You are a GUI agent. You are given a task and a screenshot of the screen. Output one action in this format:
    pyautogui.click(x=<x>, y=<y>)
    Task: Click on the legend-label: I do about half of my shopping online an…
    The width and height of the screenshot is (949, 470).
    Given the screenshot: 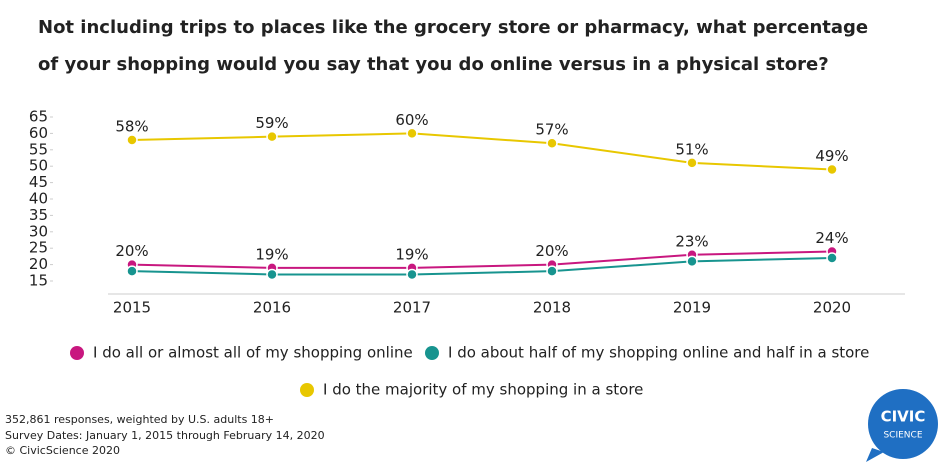 What is the action you would take?
    pyautogui.click(x=658, y=353)
    